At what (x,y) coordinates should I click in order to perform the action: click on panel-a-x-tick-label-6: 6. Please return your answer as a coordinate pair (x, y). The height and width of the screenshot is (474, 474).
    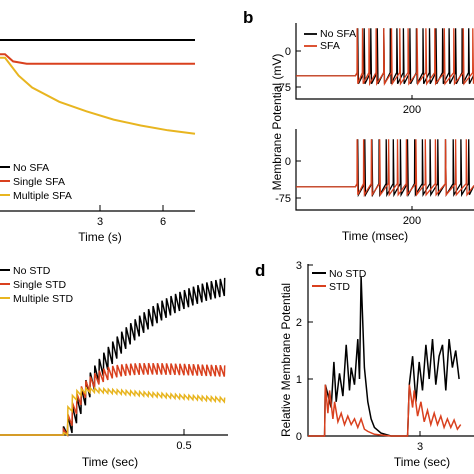
    Looking at the image, I should click on (163, 222).